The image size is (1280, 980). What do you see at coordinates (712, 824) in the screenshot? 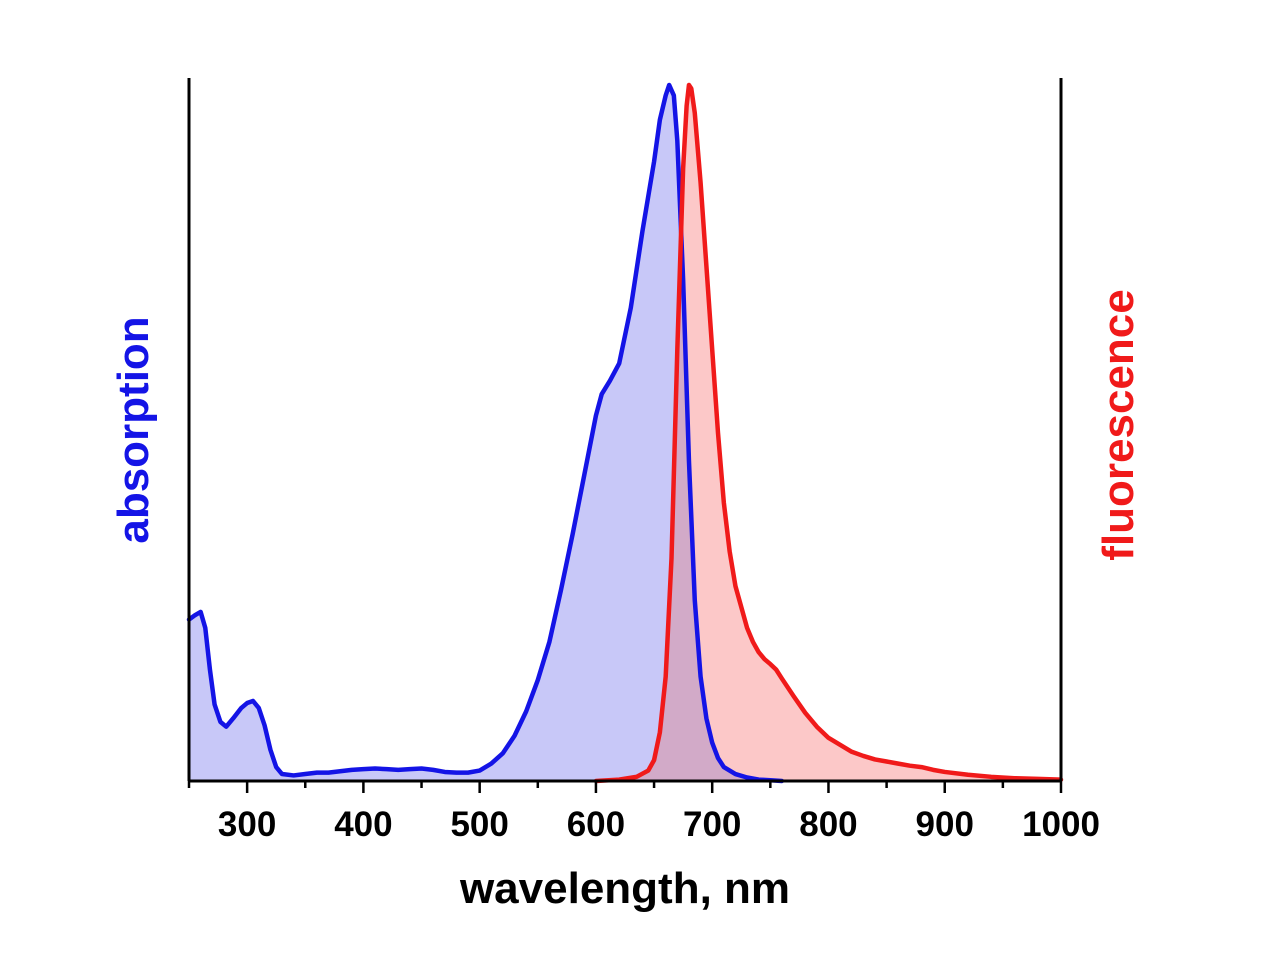
I see `x-tick-label: 700` at bounding box center [712, 824].